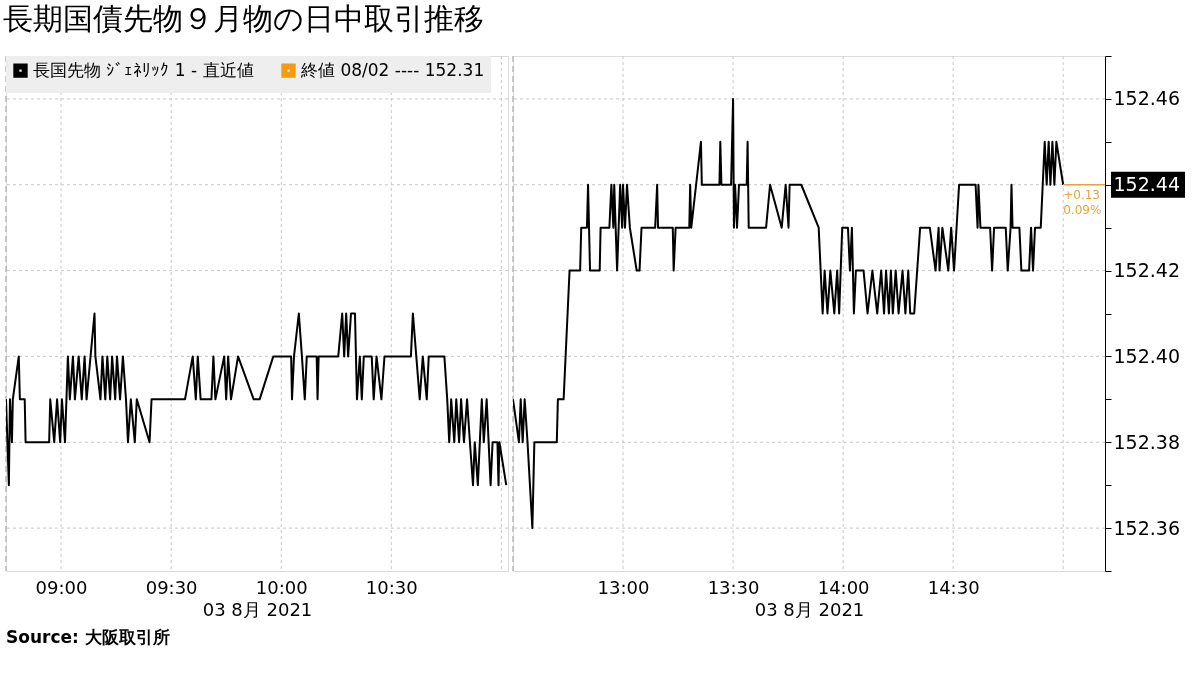 The image size is (1200, 675). I want to click on y-tick-label: 152.46, so click(1146, 98).